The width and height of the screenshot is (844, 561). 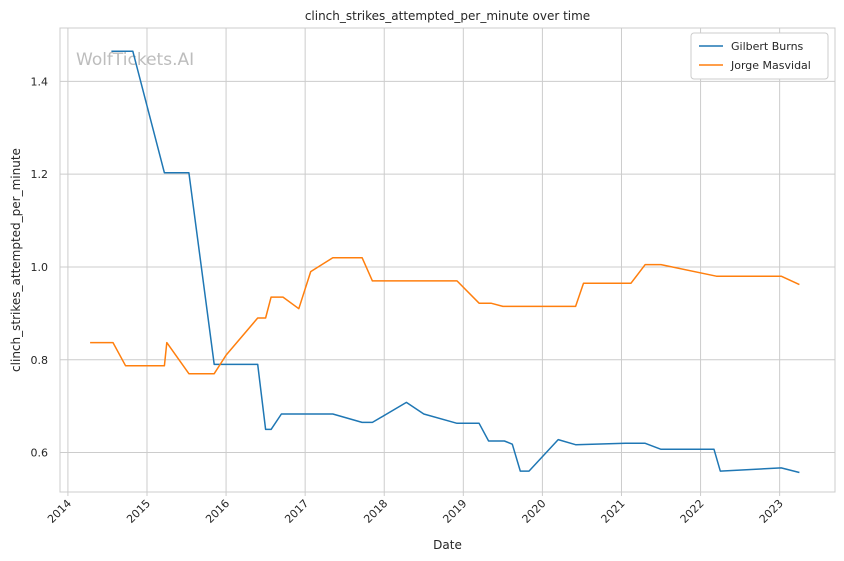 I want to click on legend-box, so click(x=759, y=56).